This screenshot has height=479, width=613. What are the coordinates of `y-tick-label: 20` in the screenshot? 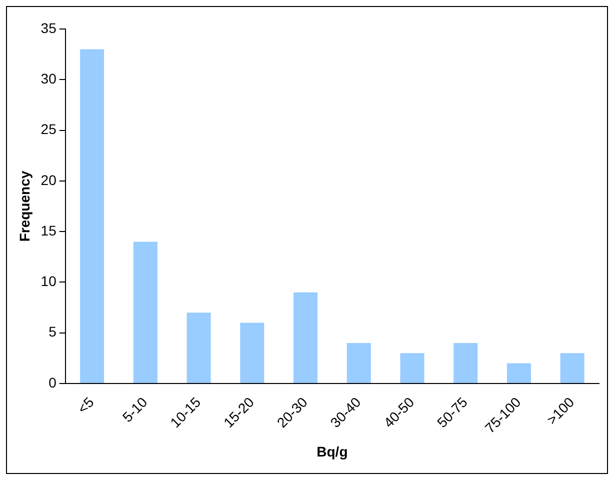 It's located at (48, 180).